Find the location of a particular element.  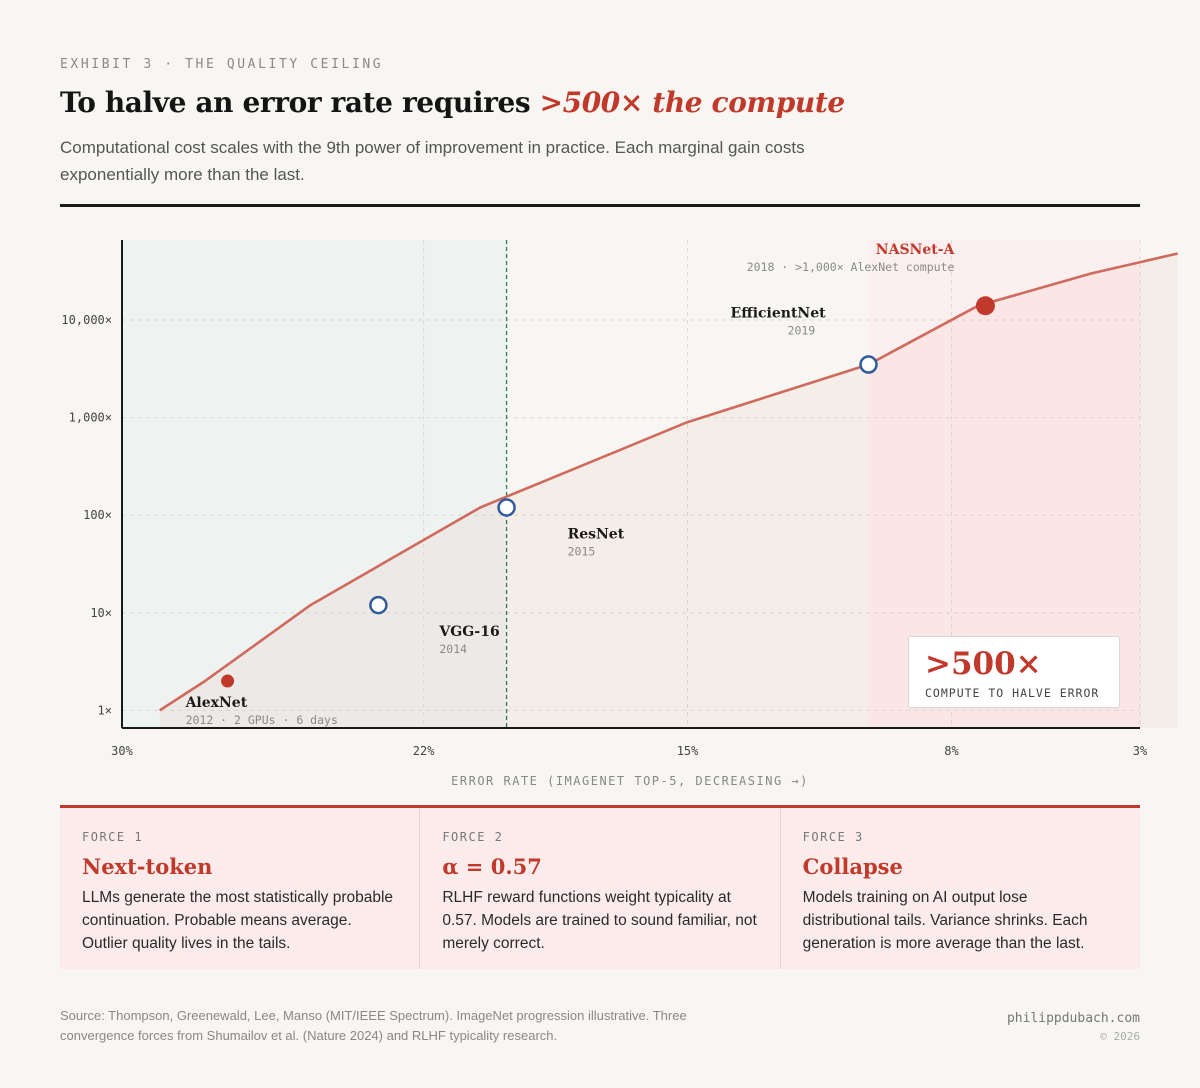

header-rule is located at coordinates (600, 205).